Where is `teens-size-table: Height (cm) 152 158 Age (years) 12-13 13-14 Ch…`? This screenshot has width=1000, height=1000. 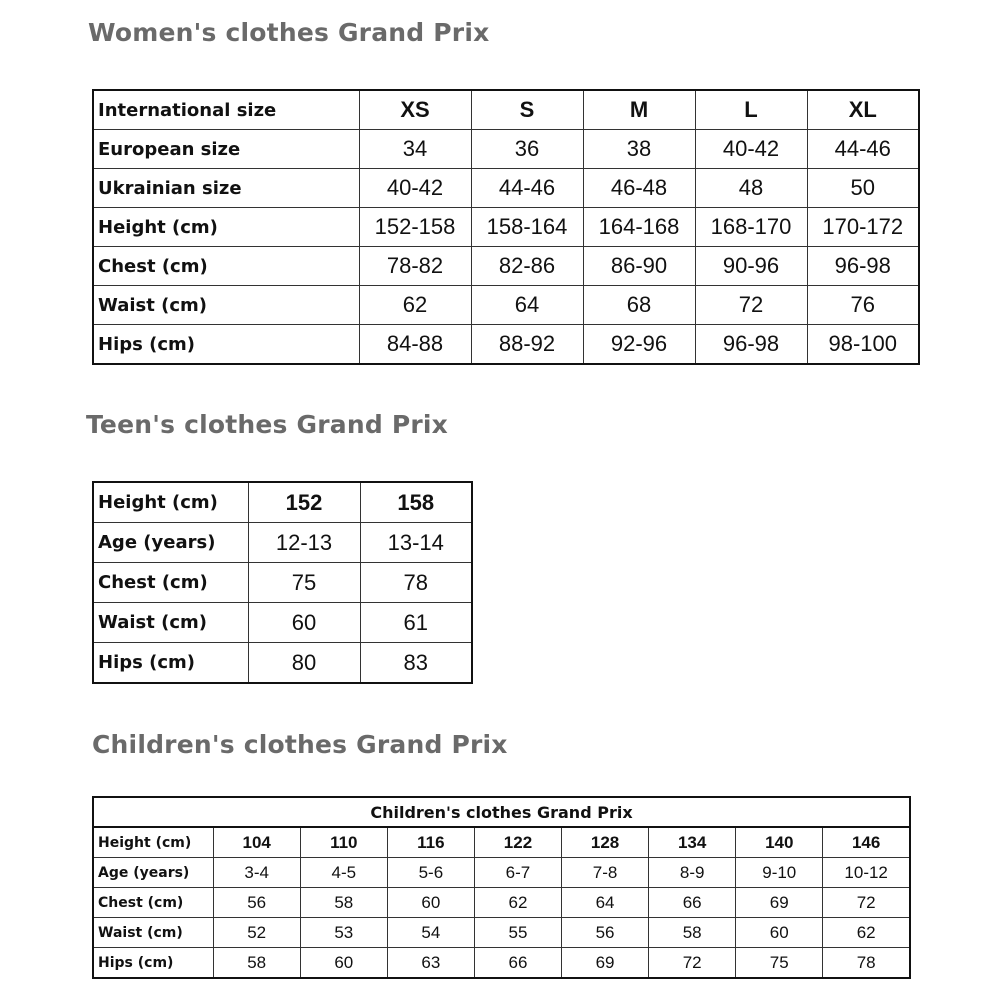 teens-size-table: Height (cm) 152 158 Age (years) 12-13 13-14 Ch… is located at coordinates (282, 582).